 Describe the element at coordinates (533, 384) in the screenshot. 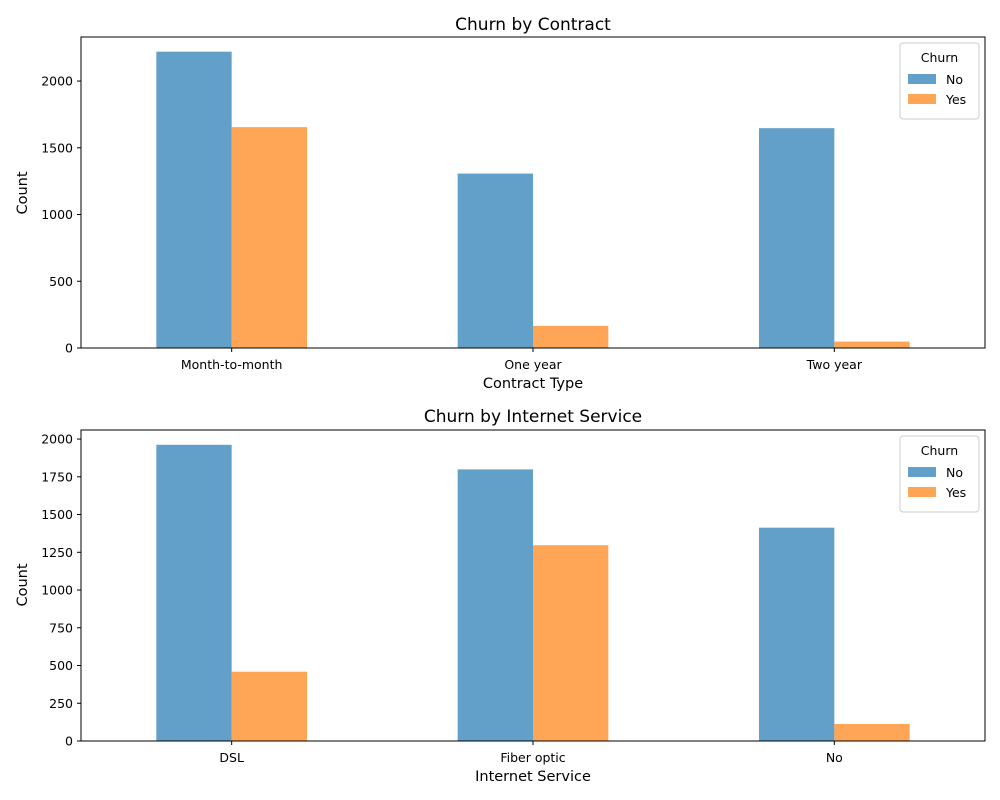

I see `x-axis-label: Contract Type` at that location.